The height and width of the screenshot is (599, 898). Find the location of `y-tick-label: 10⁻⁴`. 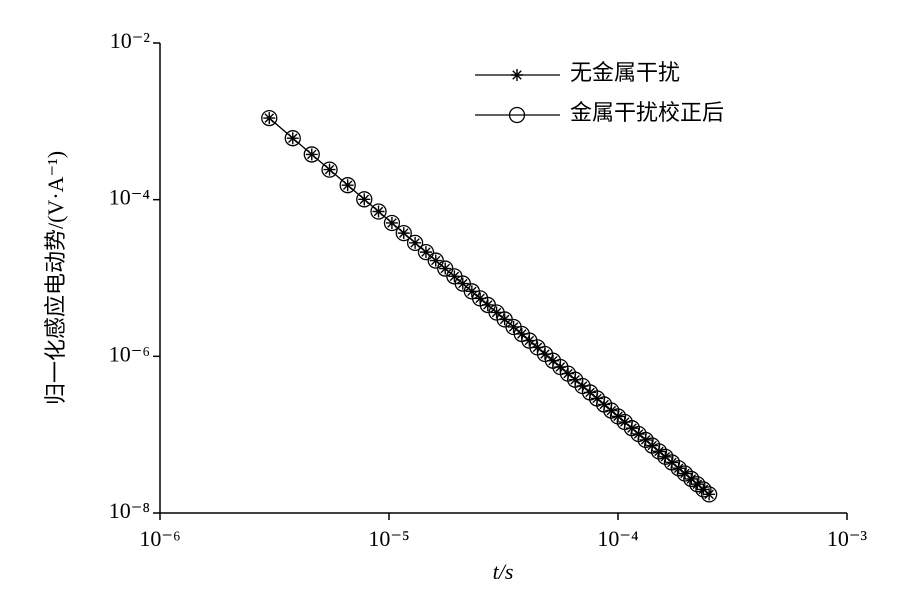

y-tick-label: 10⁻⁴ is located at coordinates (130, 197).